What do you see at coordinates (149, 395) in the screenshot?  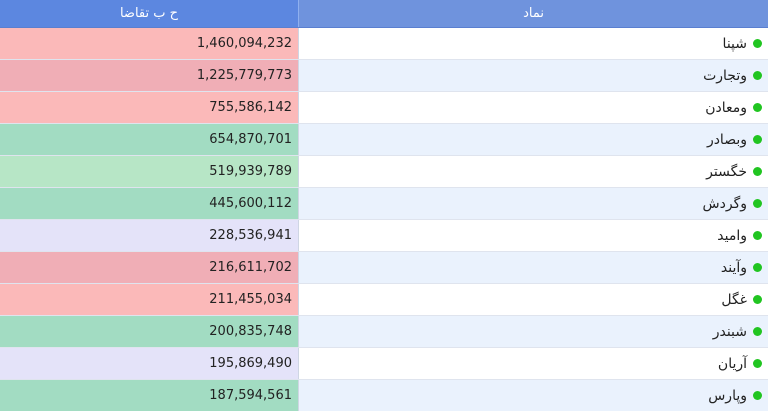 I see `demand-cell: 187,594,561` at bounding box center [149, 395].